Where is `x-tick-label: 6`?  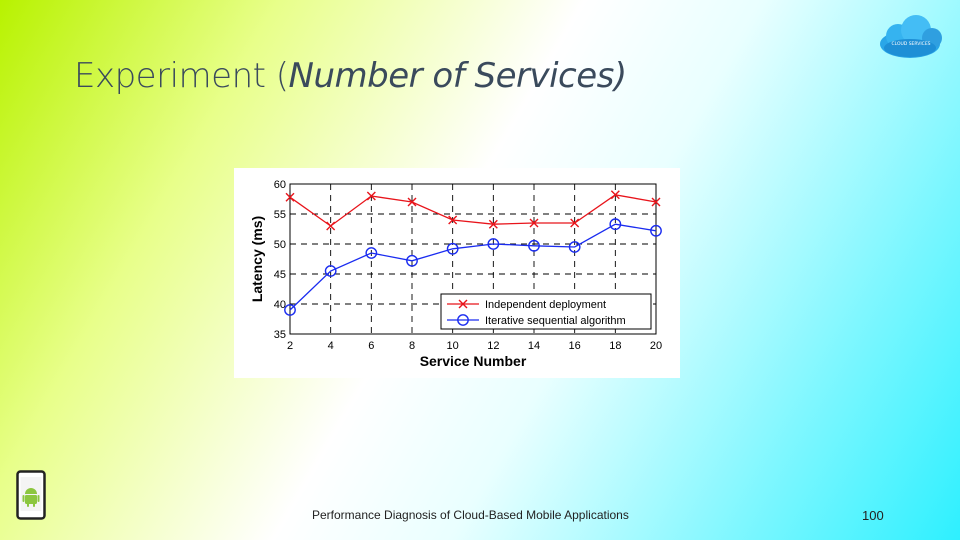 x-tick-label: 6 is located at coordinates (371, 346).